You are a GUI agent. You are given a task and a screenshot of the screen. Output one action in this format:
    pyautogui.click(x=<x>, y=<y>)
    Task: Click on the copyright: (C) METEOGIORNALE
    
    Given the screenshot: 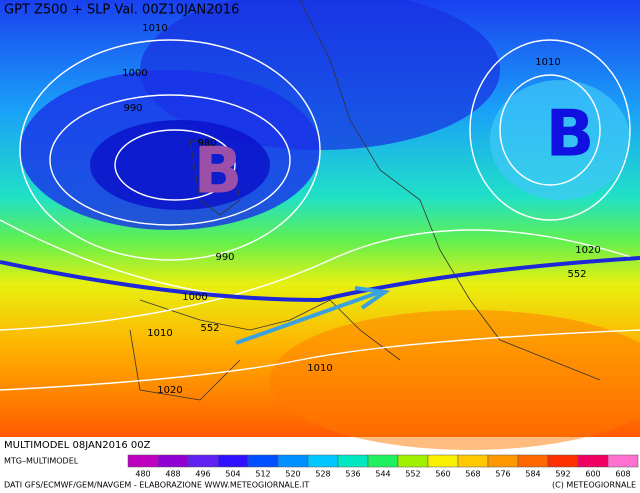 What is the action you would take?
    pyautogui.click(x=594, y=485)
    